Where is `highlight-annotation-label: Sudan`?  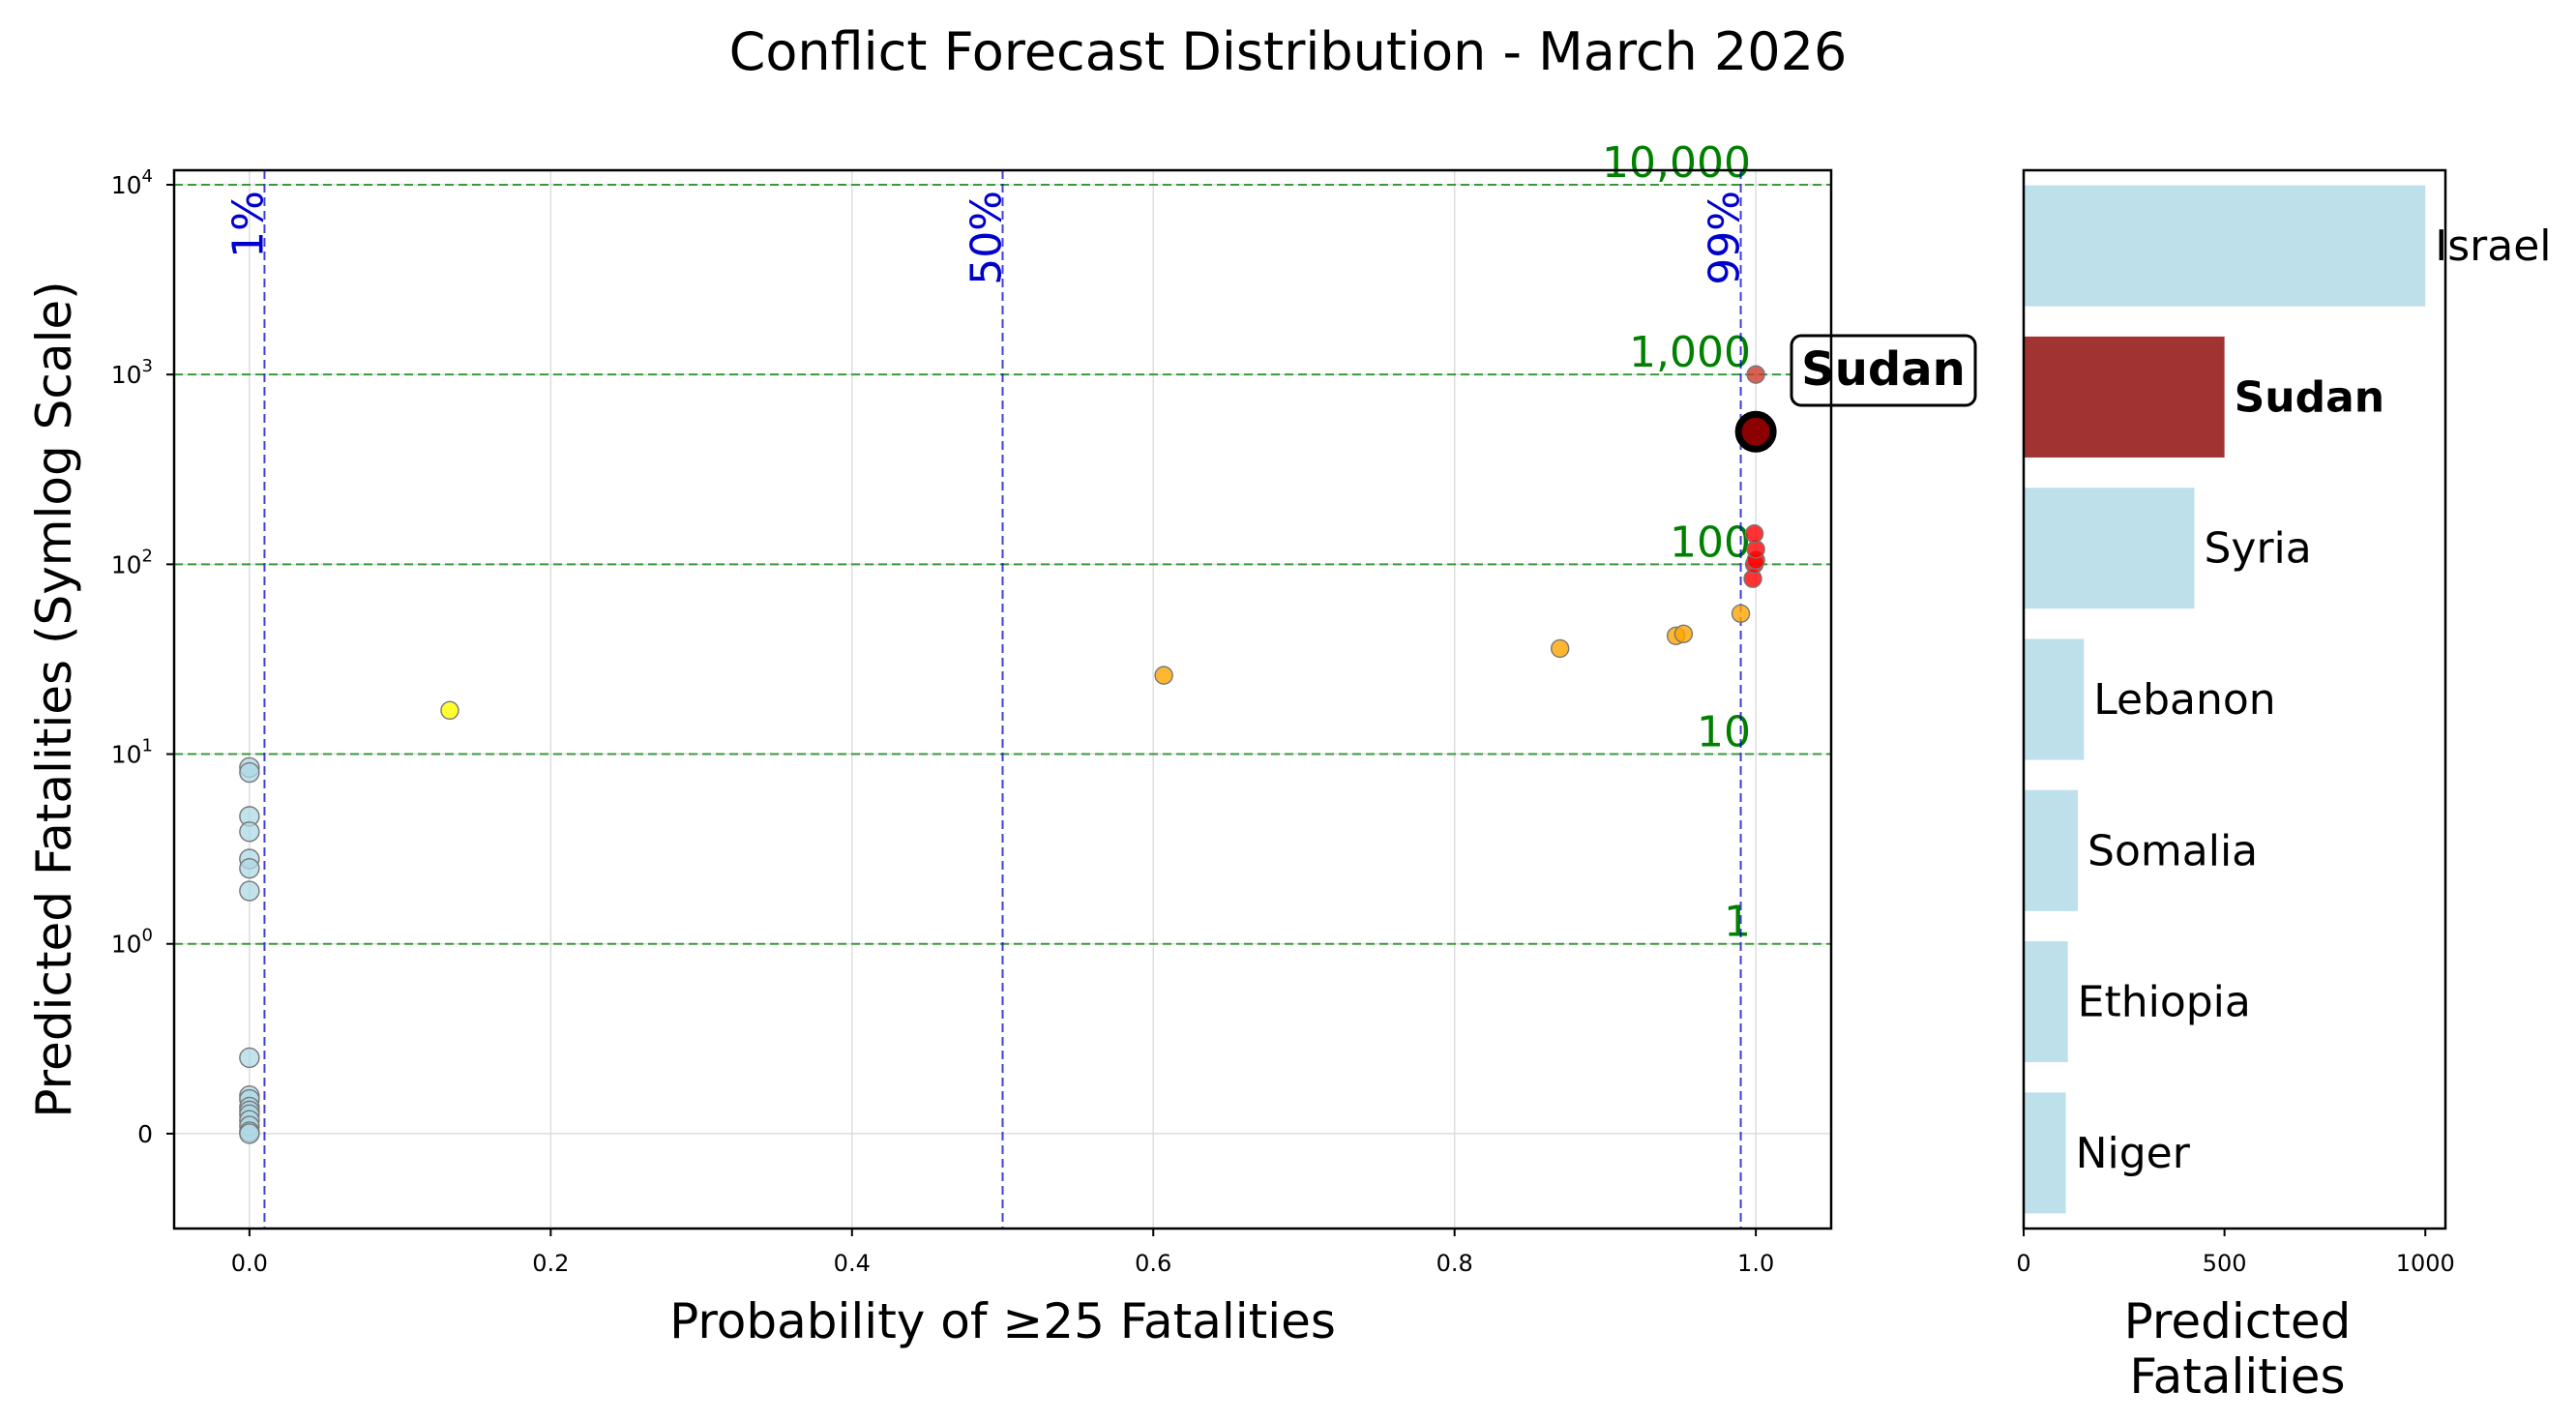 highlight-annotation-label: Sudan is located at coordinates (1883, 370).